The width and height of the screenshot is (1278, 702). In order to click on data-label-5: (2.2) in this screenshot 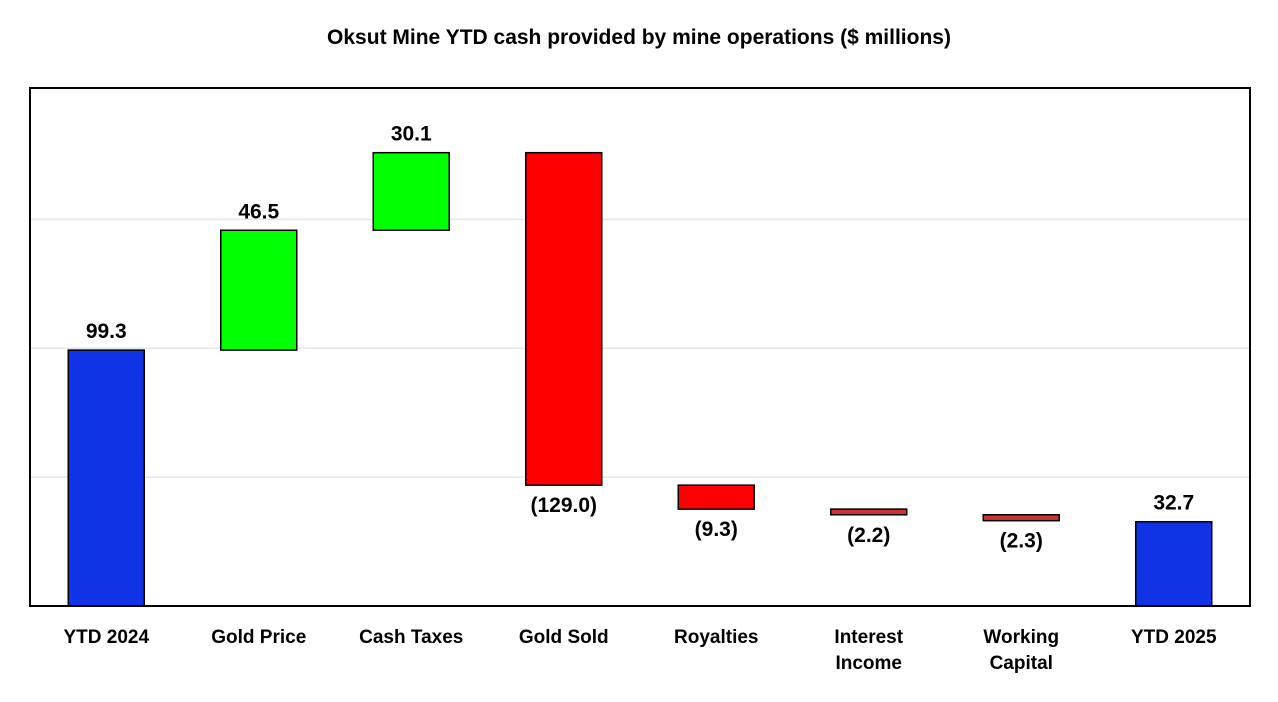, I will do `click(868, 535)`.